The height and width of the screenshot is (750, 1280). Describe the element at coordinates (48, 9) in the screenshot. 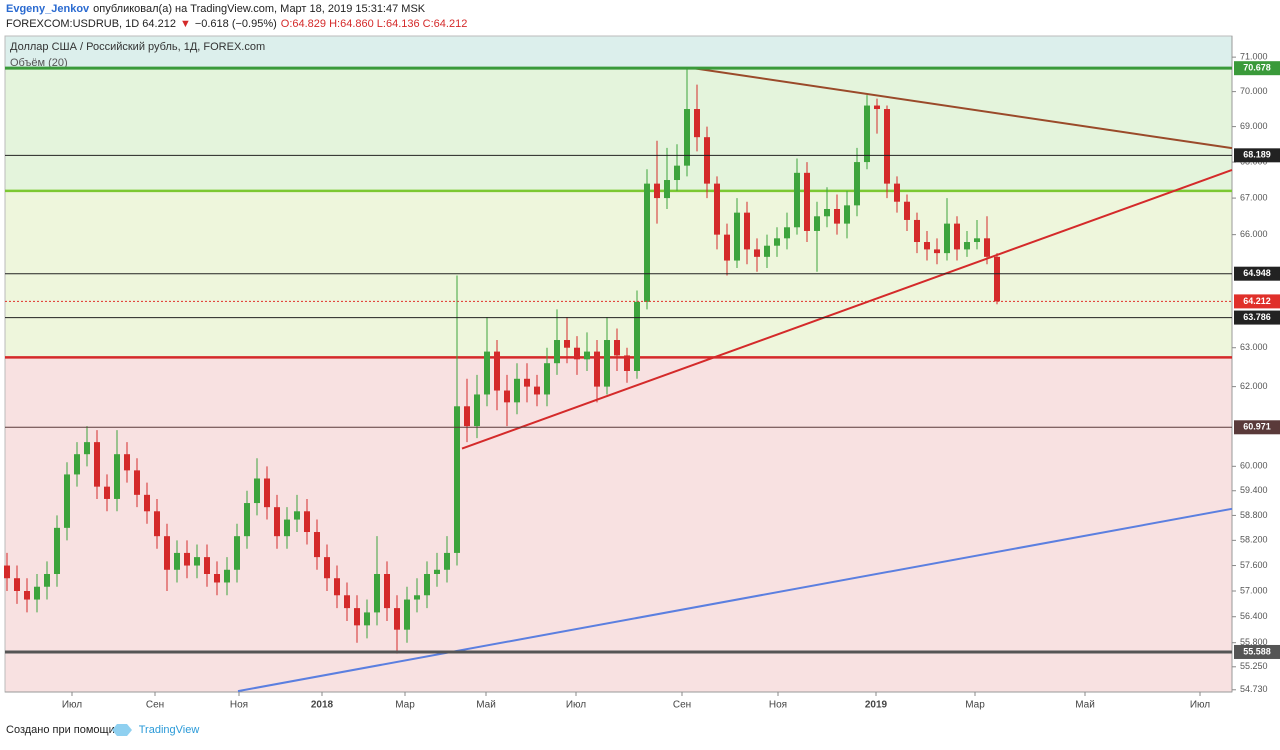

I see `author: Evgeny_Jenkov` at that location.